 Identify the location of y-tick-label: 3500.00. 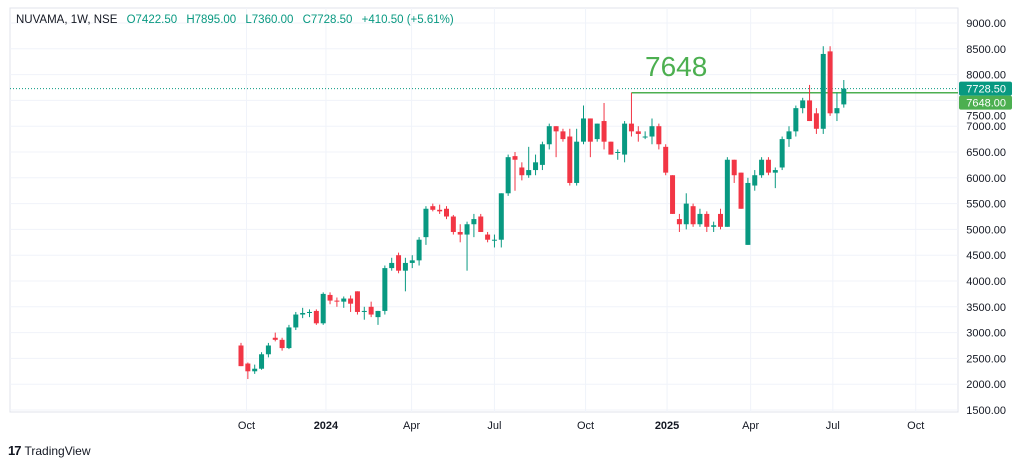
(986, 308).